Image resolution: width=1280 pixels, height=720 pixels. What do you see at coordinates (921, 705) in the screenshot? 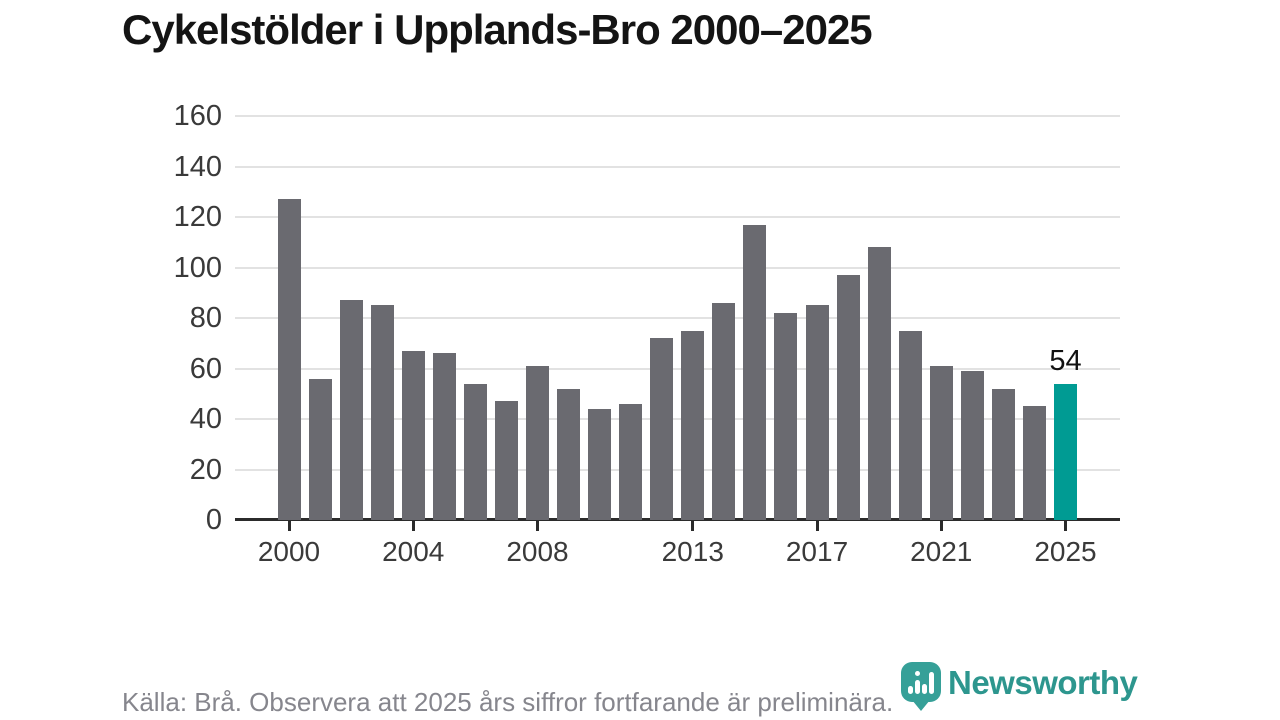
I see `logo-pin-tail` at bounding box center [921, 705].